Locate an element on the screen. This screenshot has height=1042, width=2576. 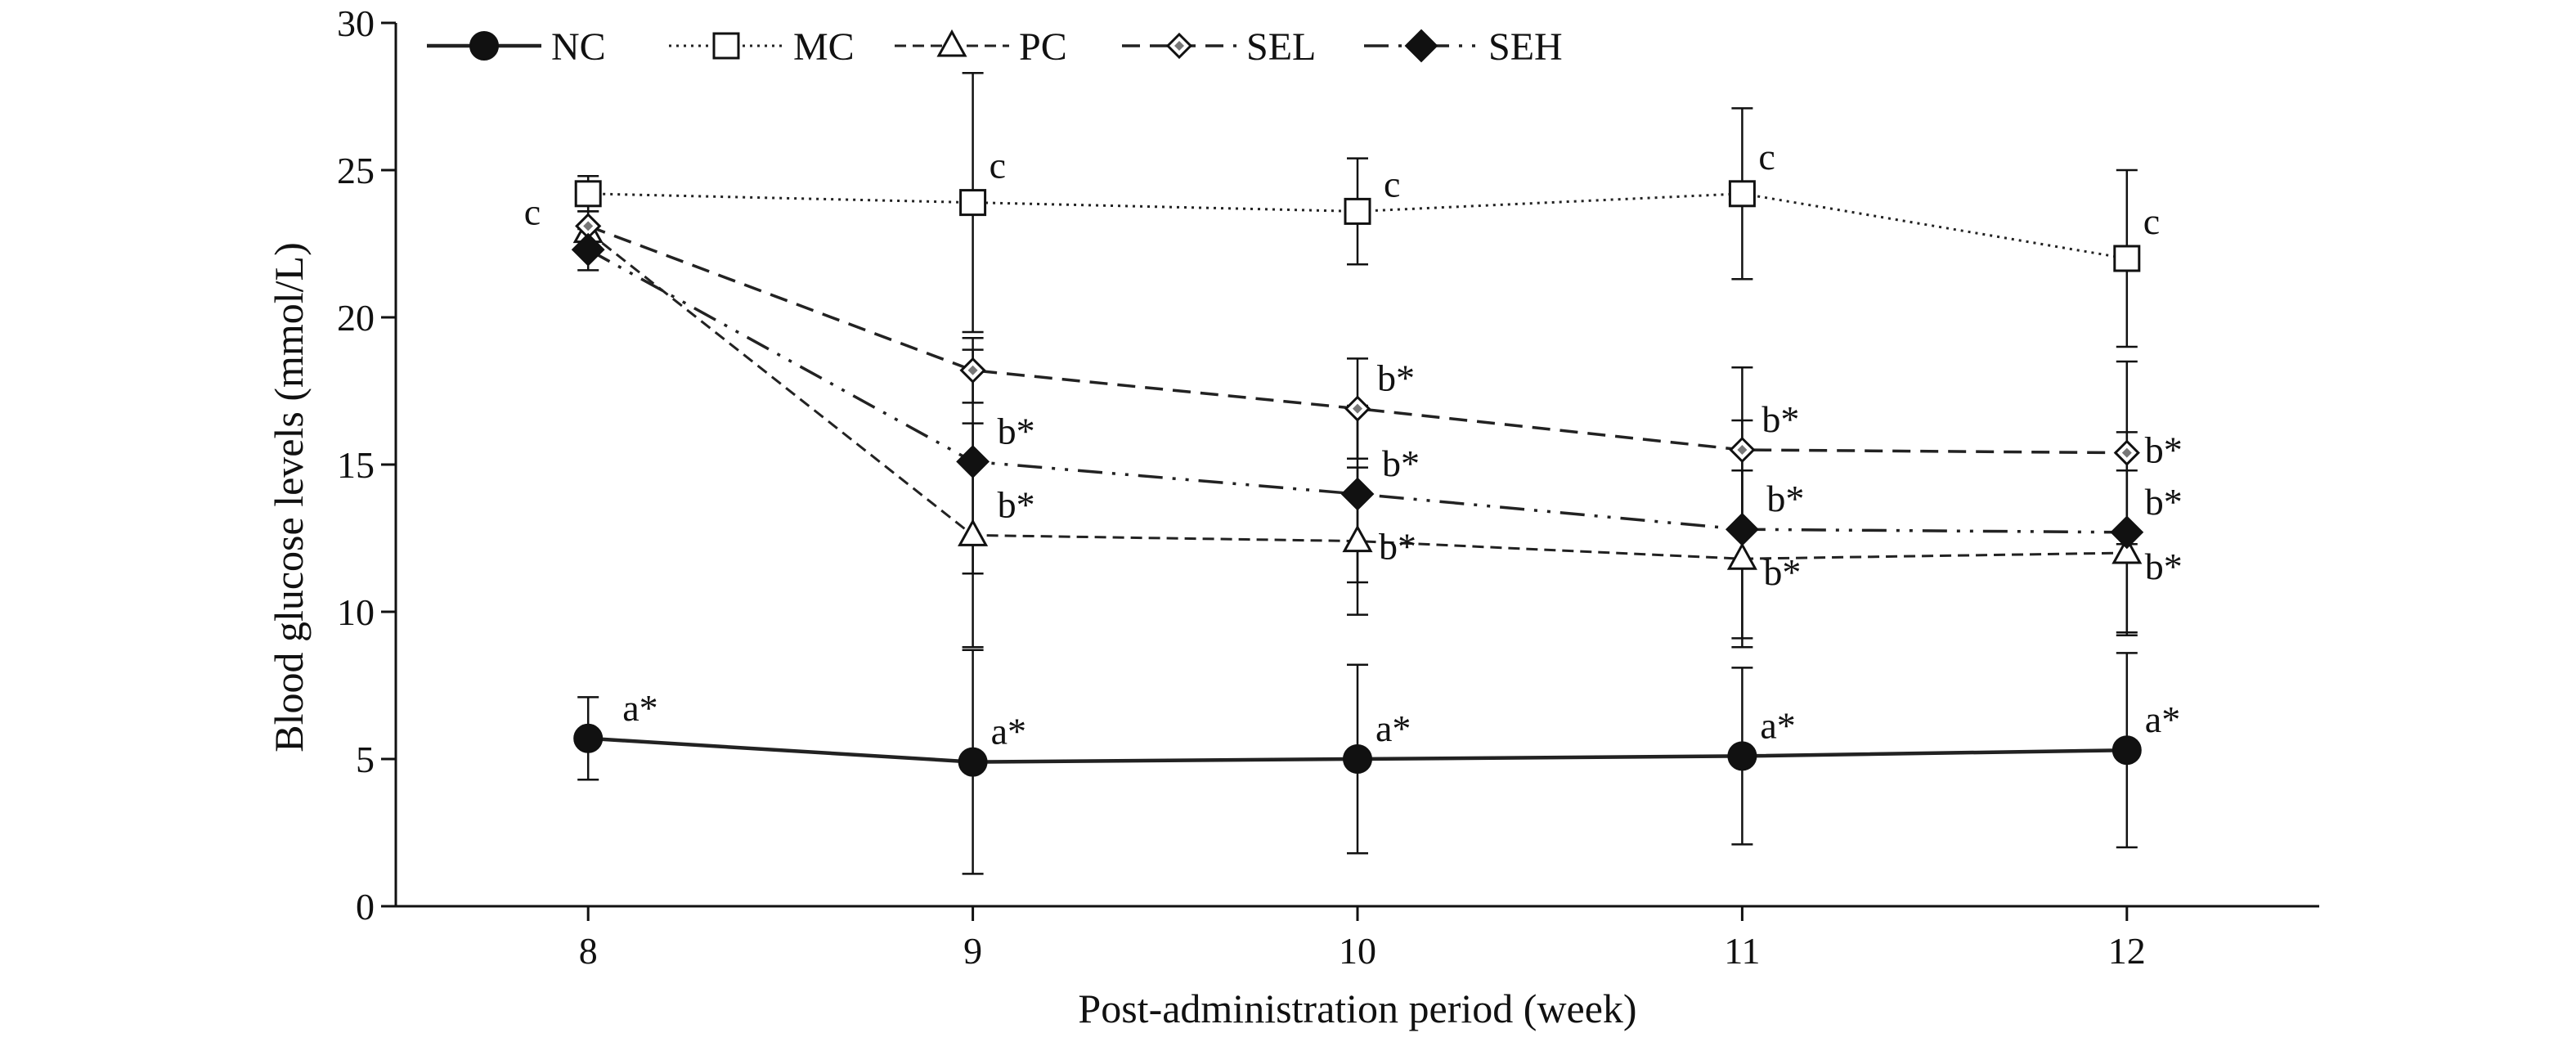
legend-item-mc: MC is located at coordinates (762, 47).